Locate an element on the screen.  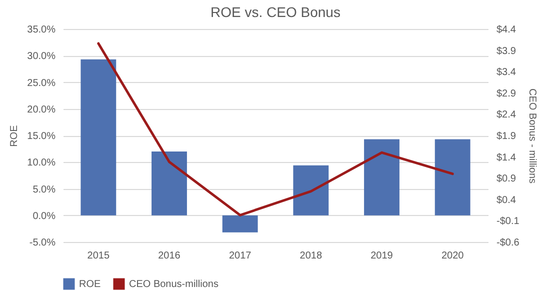
y2-tick-label: $1.9 is located at coordinates (506, 136).